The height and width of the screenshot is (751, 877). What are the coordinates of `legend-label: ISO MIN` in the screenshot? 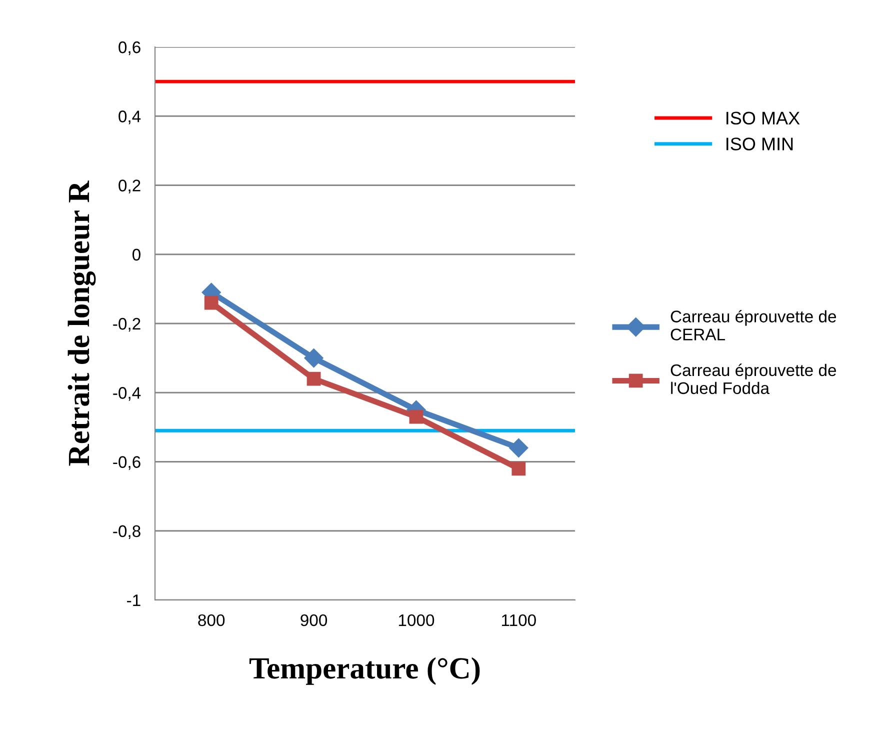 It's located at (759, 144).